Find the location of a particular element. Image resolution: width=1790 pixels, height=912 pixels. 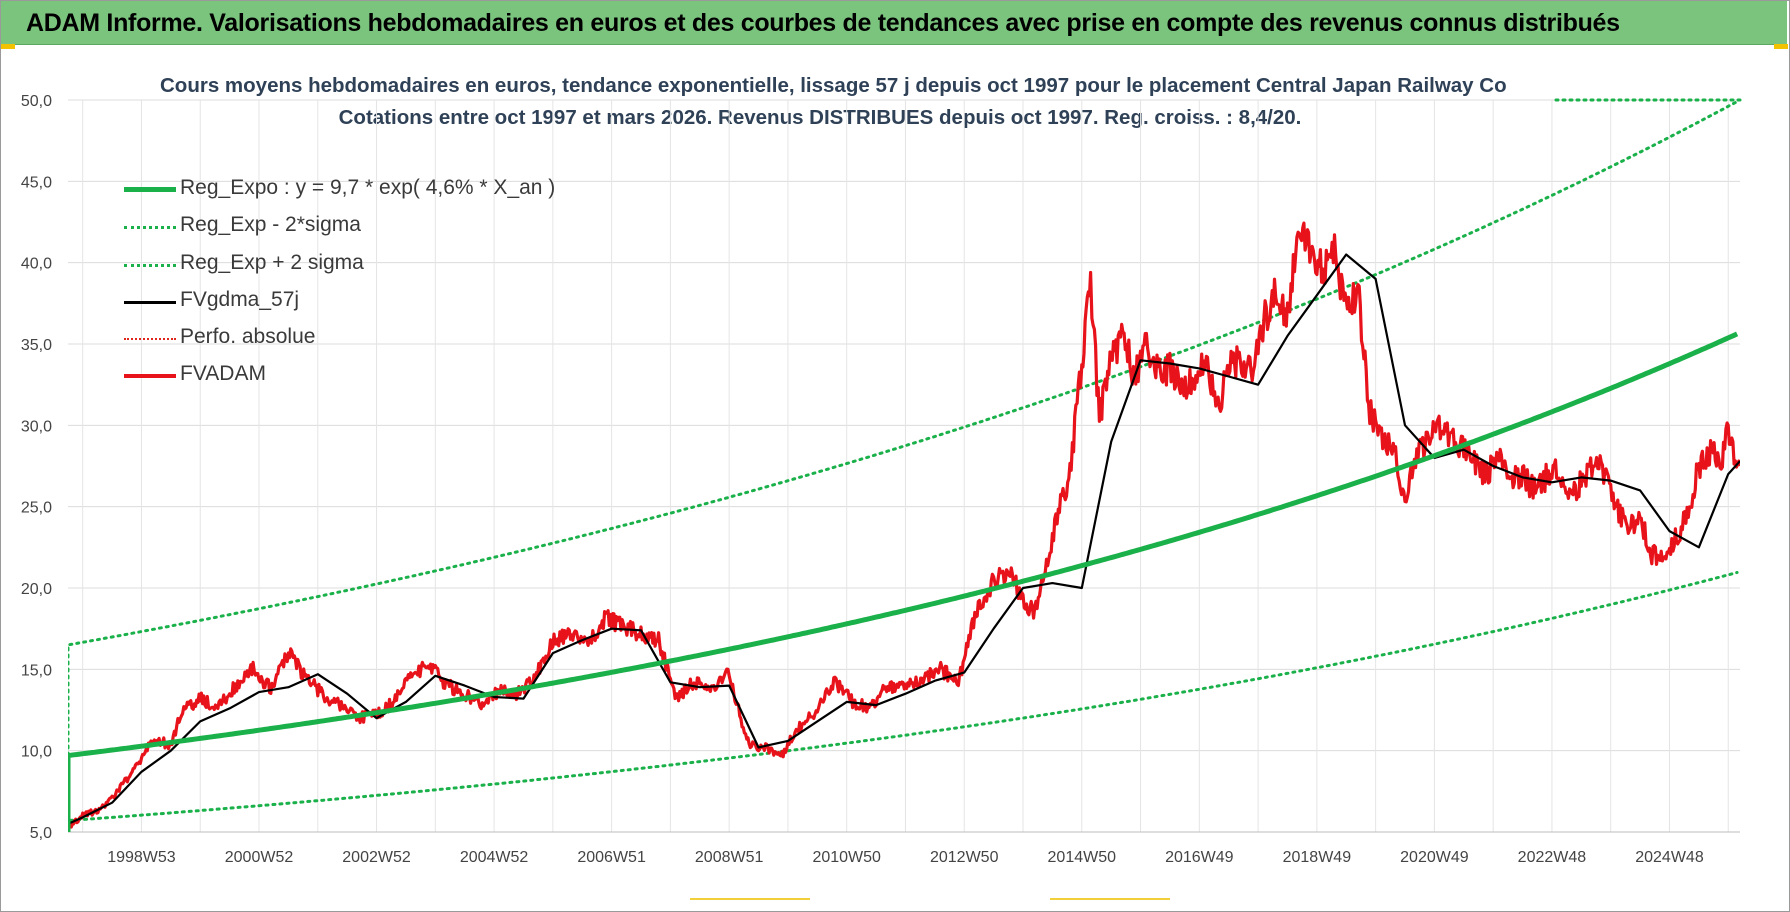

x-tick-label: 2000W52 is located at coordinates (259, 857).